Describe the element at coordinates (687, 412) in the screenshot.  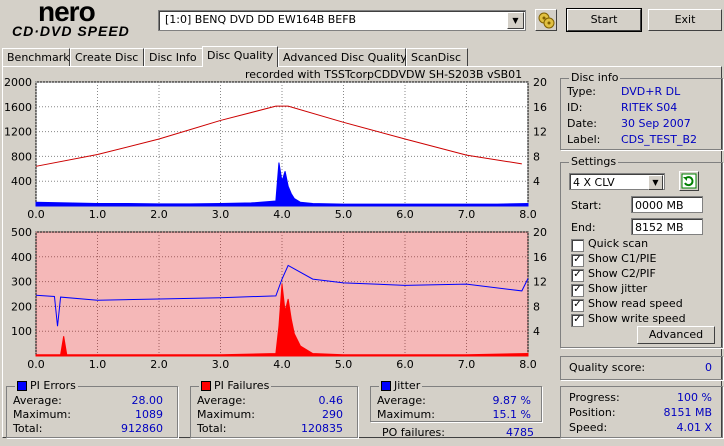
I see `position-value: 8151 MB` at that location.